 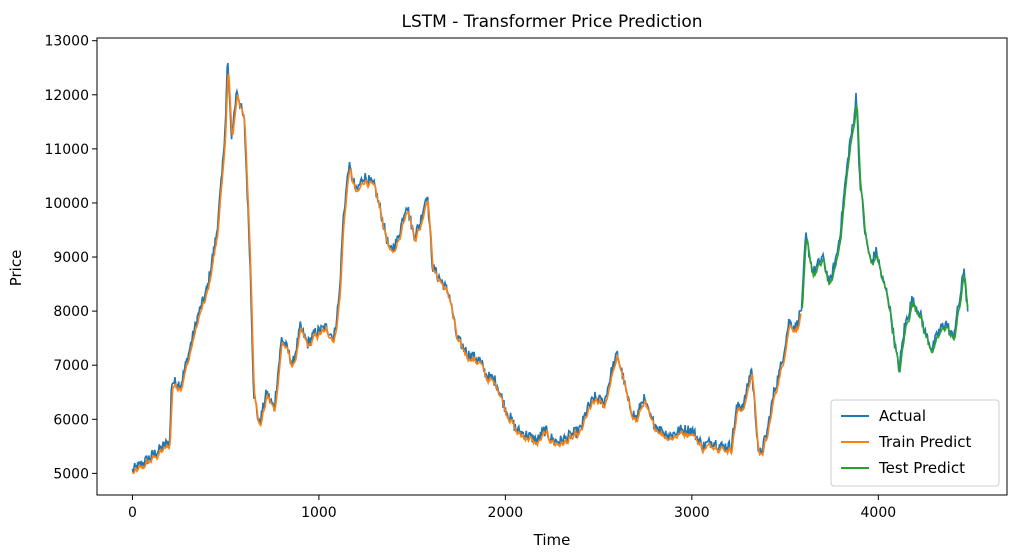 I want to click on y-tick-label: 7000, so click(x=71, y=366).